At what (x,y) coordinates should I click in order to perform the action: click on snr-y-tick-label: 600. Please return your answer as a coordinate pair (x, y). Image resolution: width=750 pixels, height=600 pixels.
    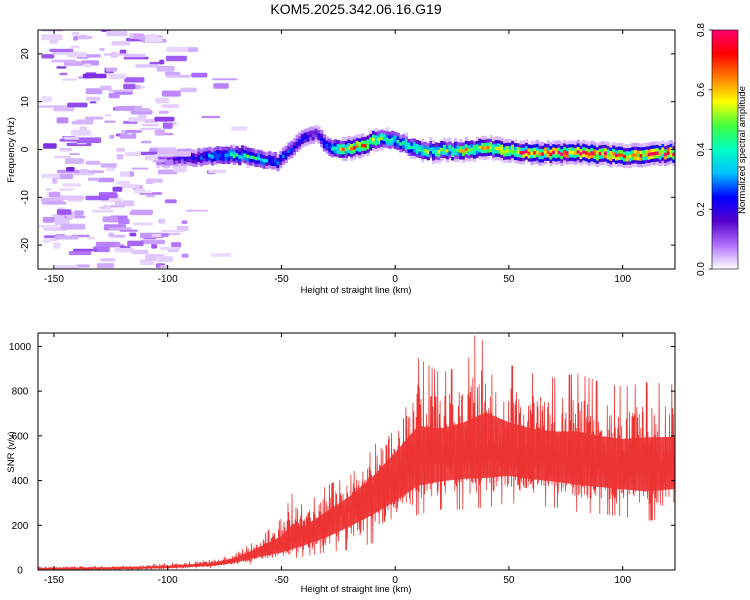
    Looking at the image, I should click on (20, 436).